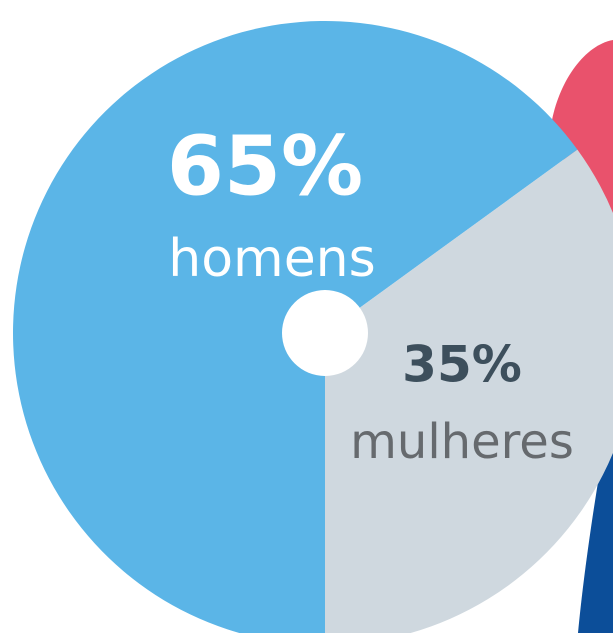 This screenshot has width=613, height=633. What do you see at coordinates (462, 365) in the screenshot?
I see `value-label: 35%` at bounding box center [462, 365].